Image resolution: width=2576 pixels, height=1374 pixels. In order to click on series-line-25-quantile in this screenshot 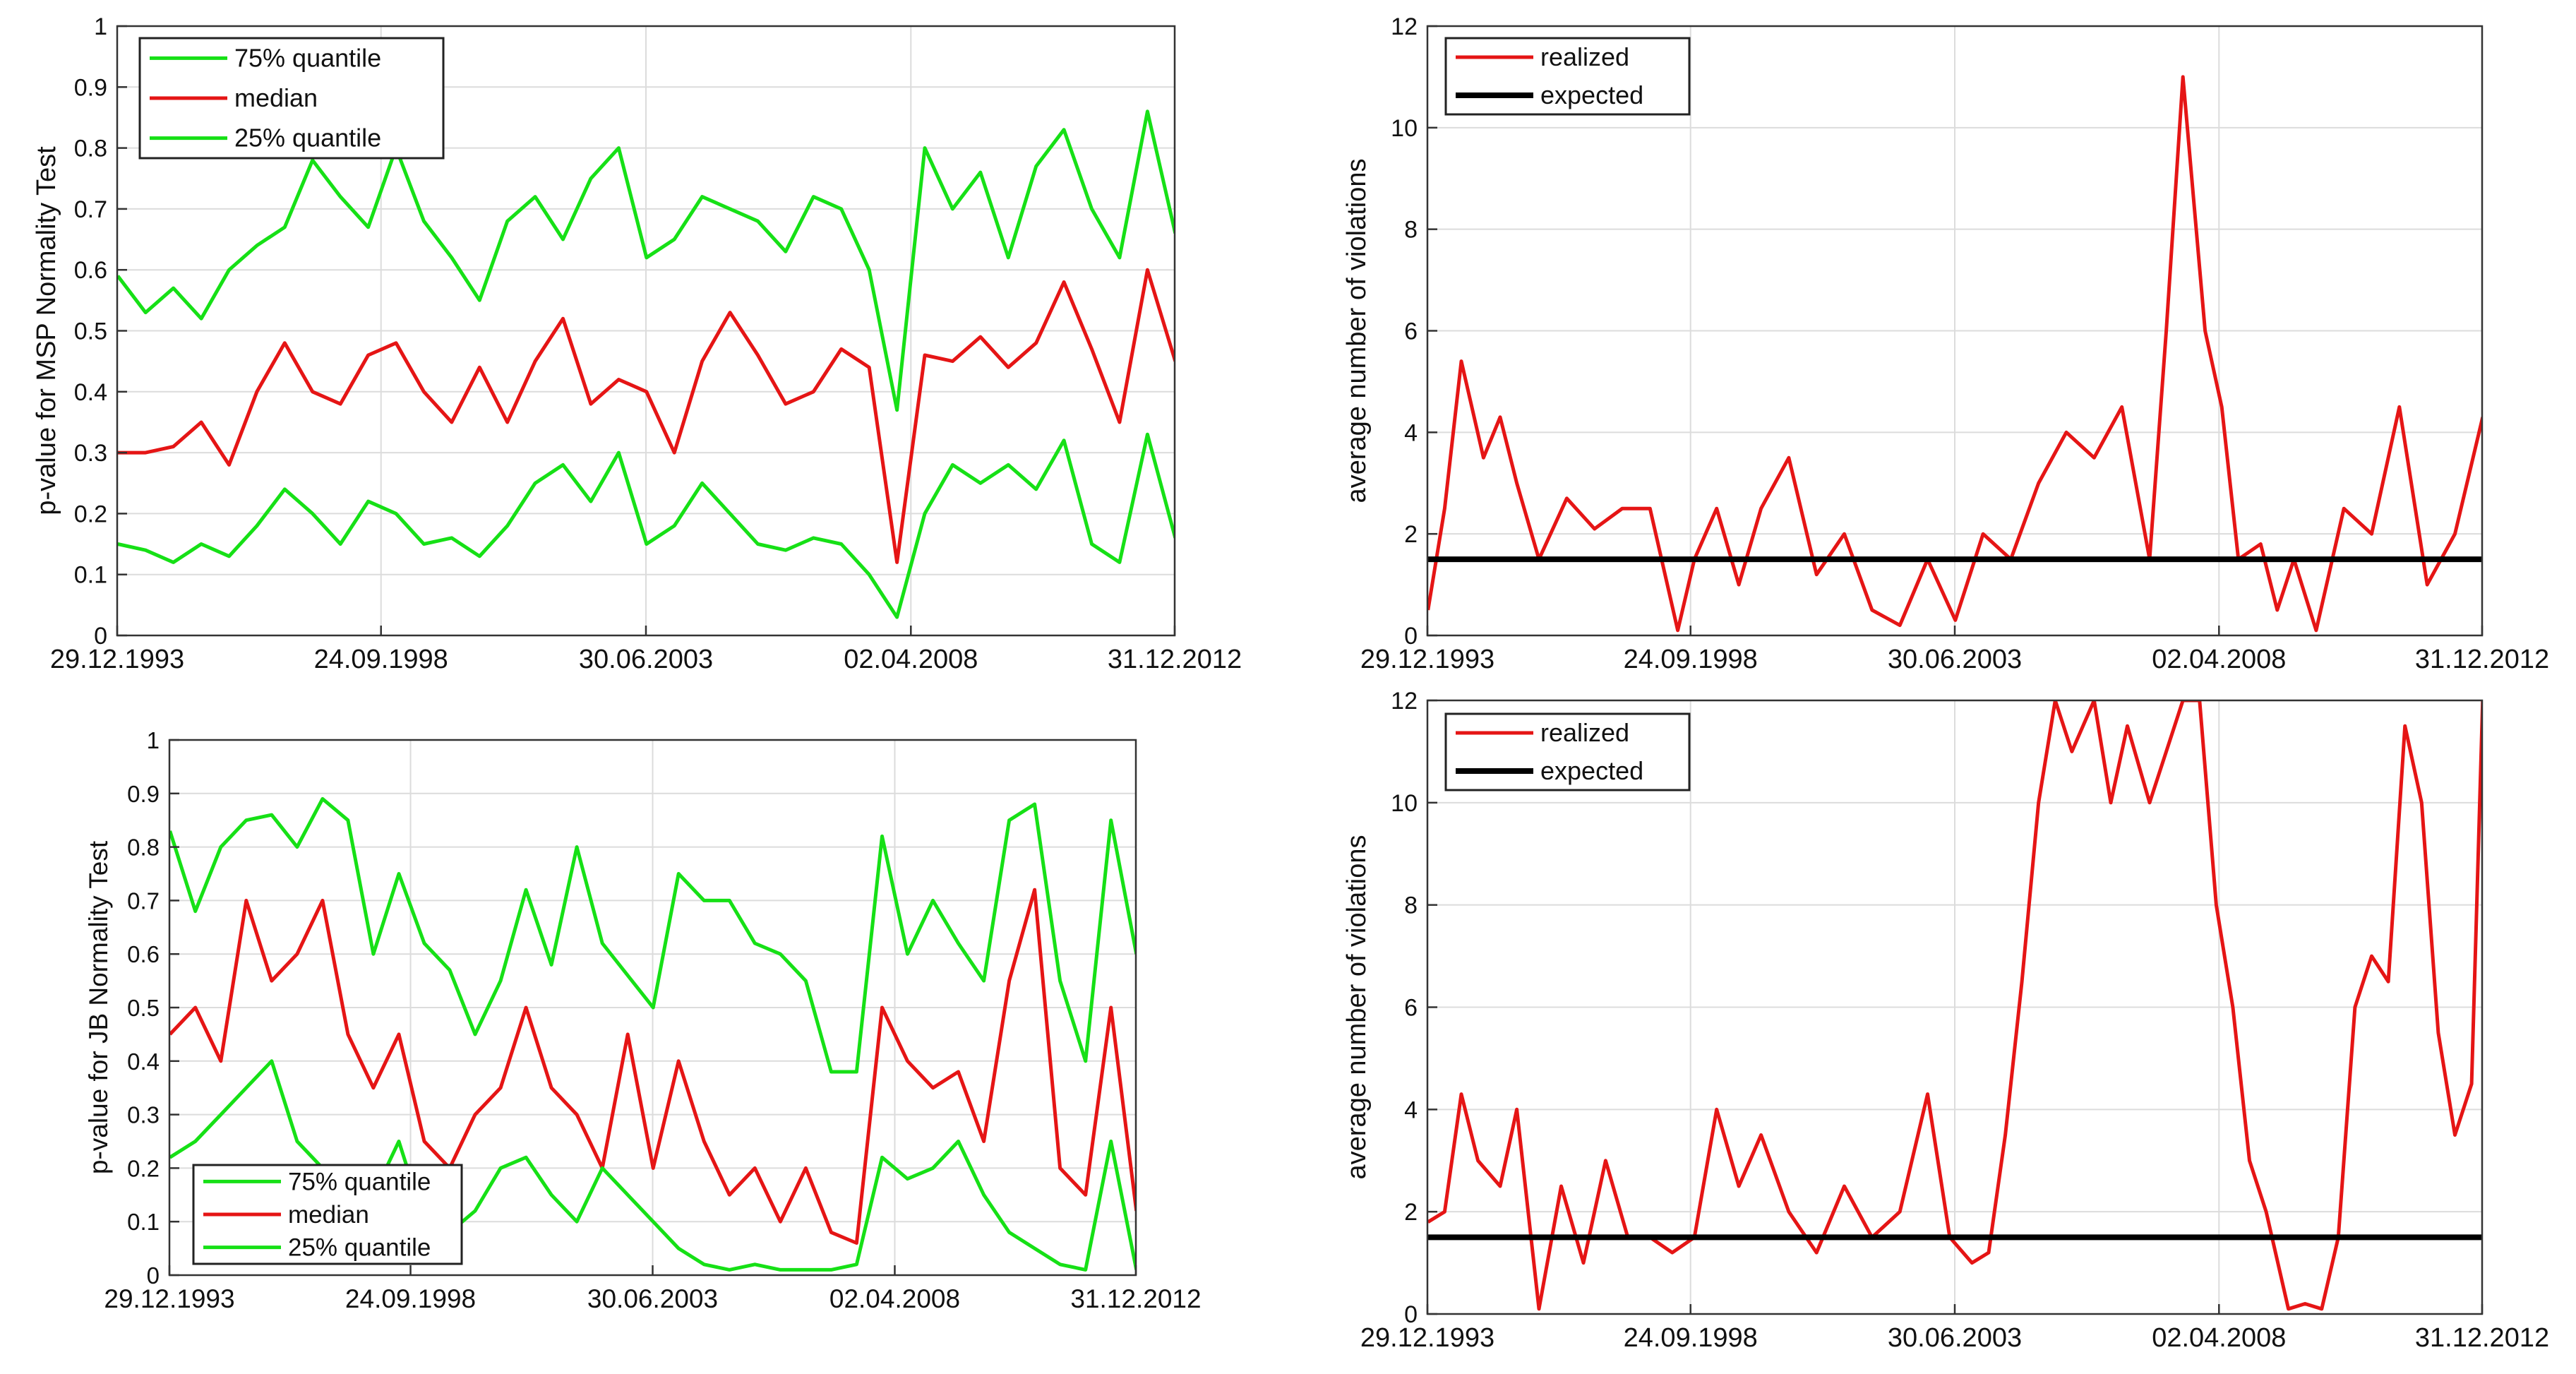, I will do `click(646, 525)`.